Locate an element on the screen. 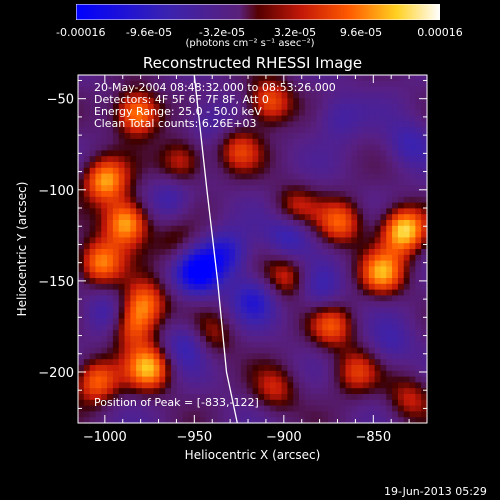 This screenshot has height=500, width=500. info-annotation: 20-May-2004 08:48:32.000 to 08:53:26.000 is located at coordinates (215, 87).